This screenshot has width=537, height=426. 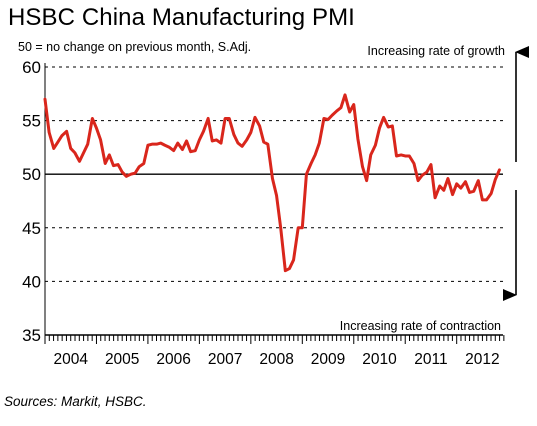 What do you see at coordinates (276, 359) in the screenshot?
I see `x-tick-label: 2008` at bounding box center [276, 359].